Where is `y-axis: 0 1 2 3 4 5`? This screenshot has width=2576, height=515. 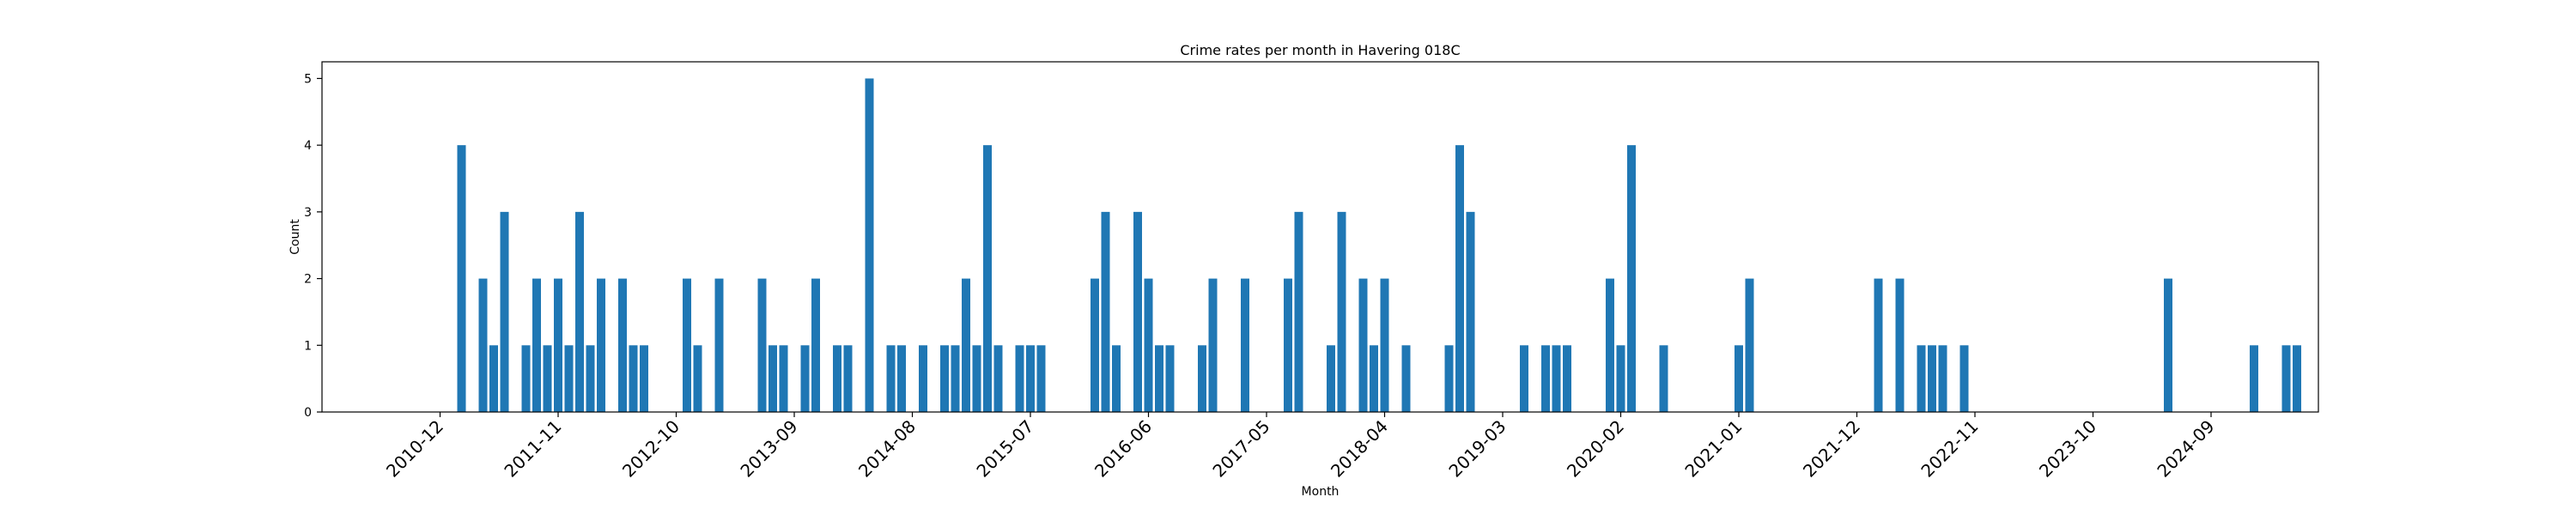
y-axis: 0 1 2 3 4 5 is located at coordinates (313, 246).